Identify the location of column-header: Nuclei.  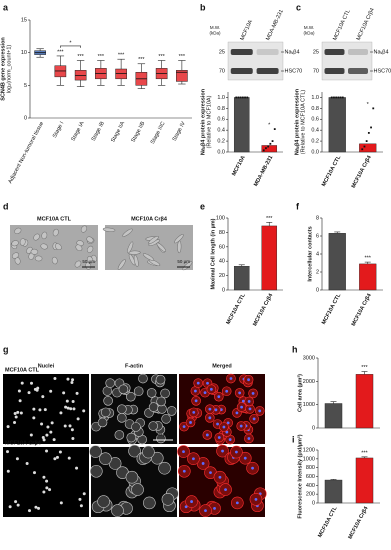
(46, 366).